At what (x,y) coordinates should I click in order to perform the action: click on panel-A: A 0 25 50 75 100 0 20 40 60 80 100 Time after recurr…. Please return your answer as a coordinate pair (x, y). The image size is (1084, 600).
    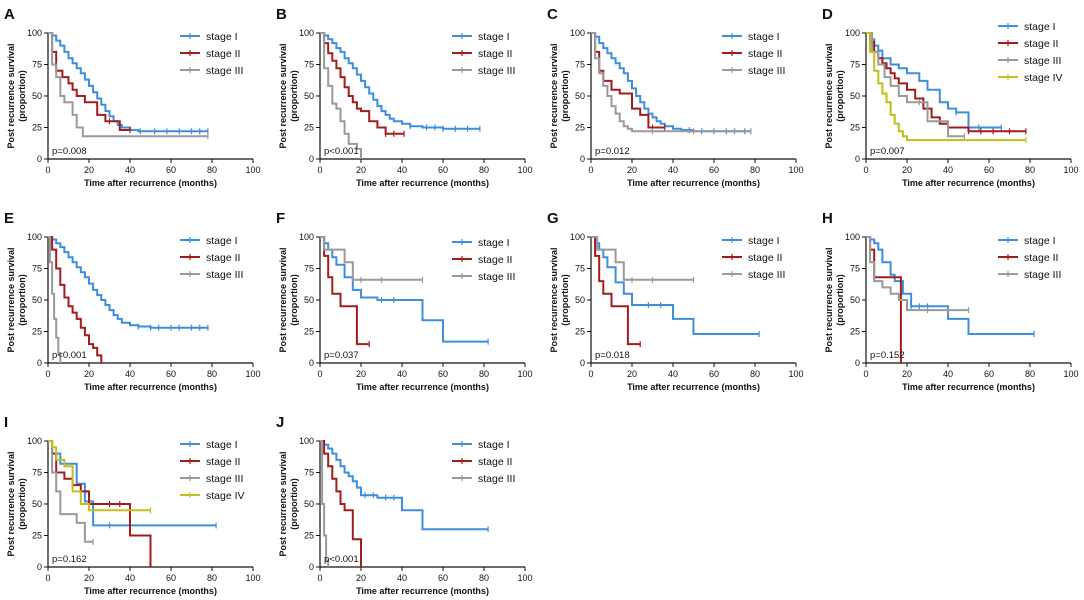
    Looking at the image, I should click on (132, 97).